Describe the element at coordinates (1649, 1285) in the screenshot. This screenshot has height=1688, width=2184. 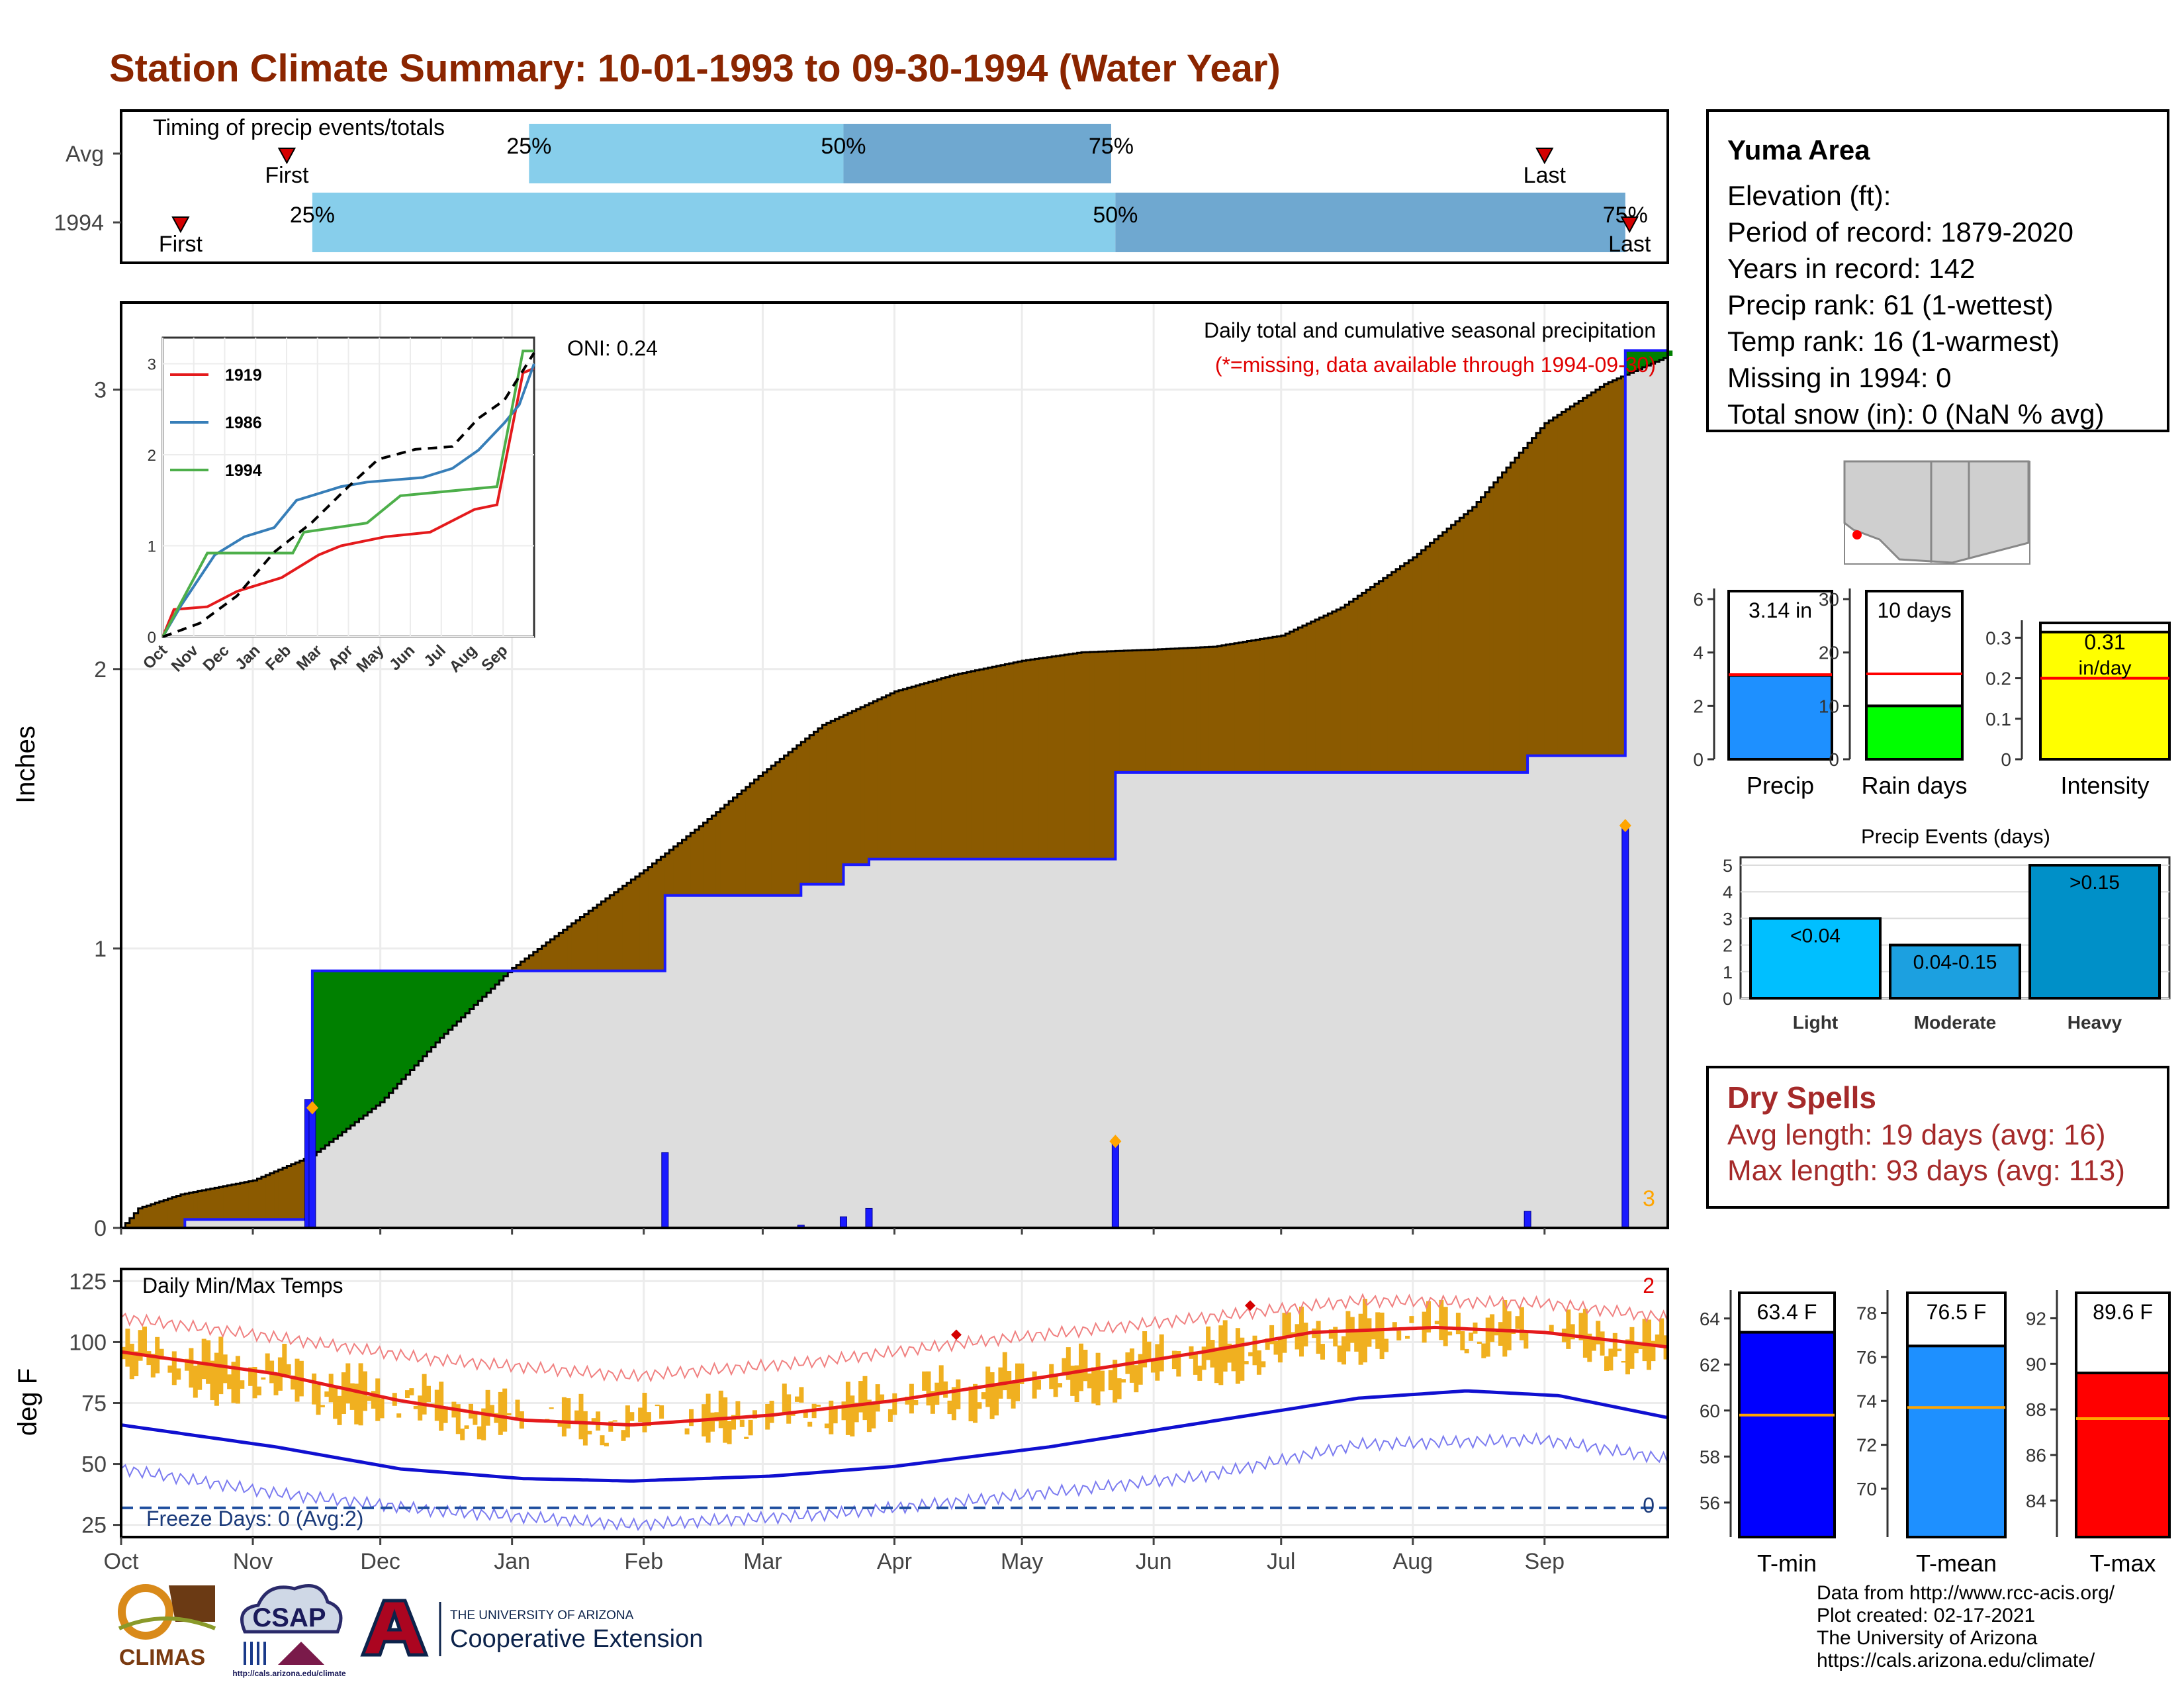
I see `record-count-label: 2` at that location.